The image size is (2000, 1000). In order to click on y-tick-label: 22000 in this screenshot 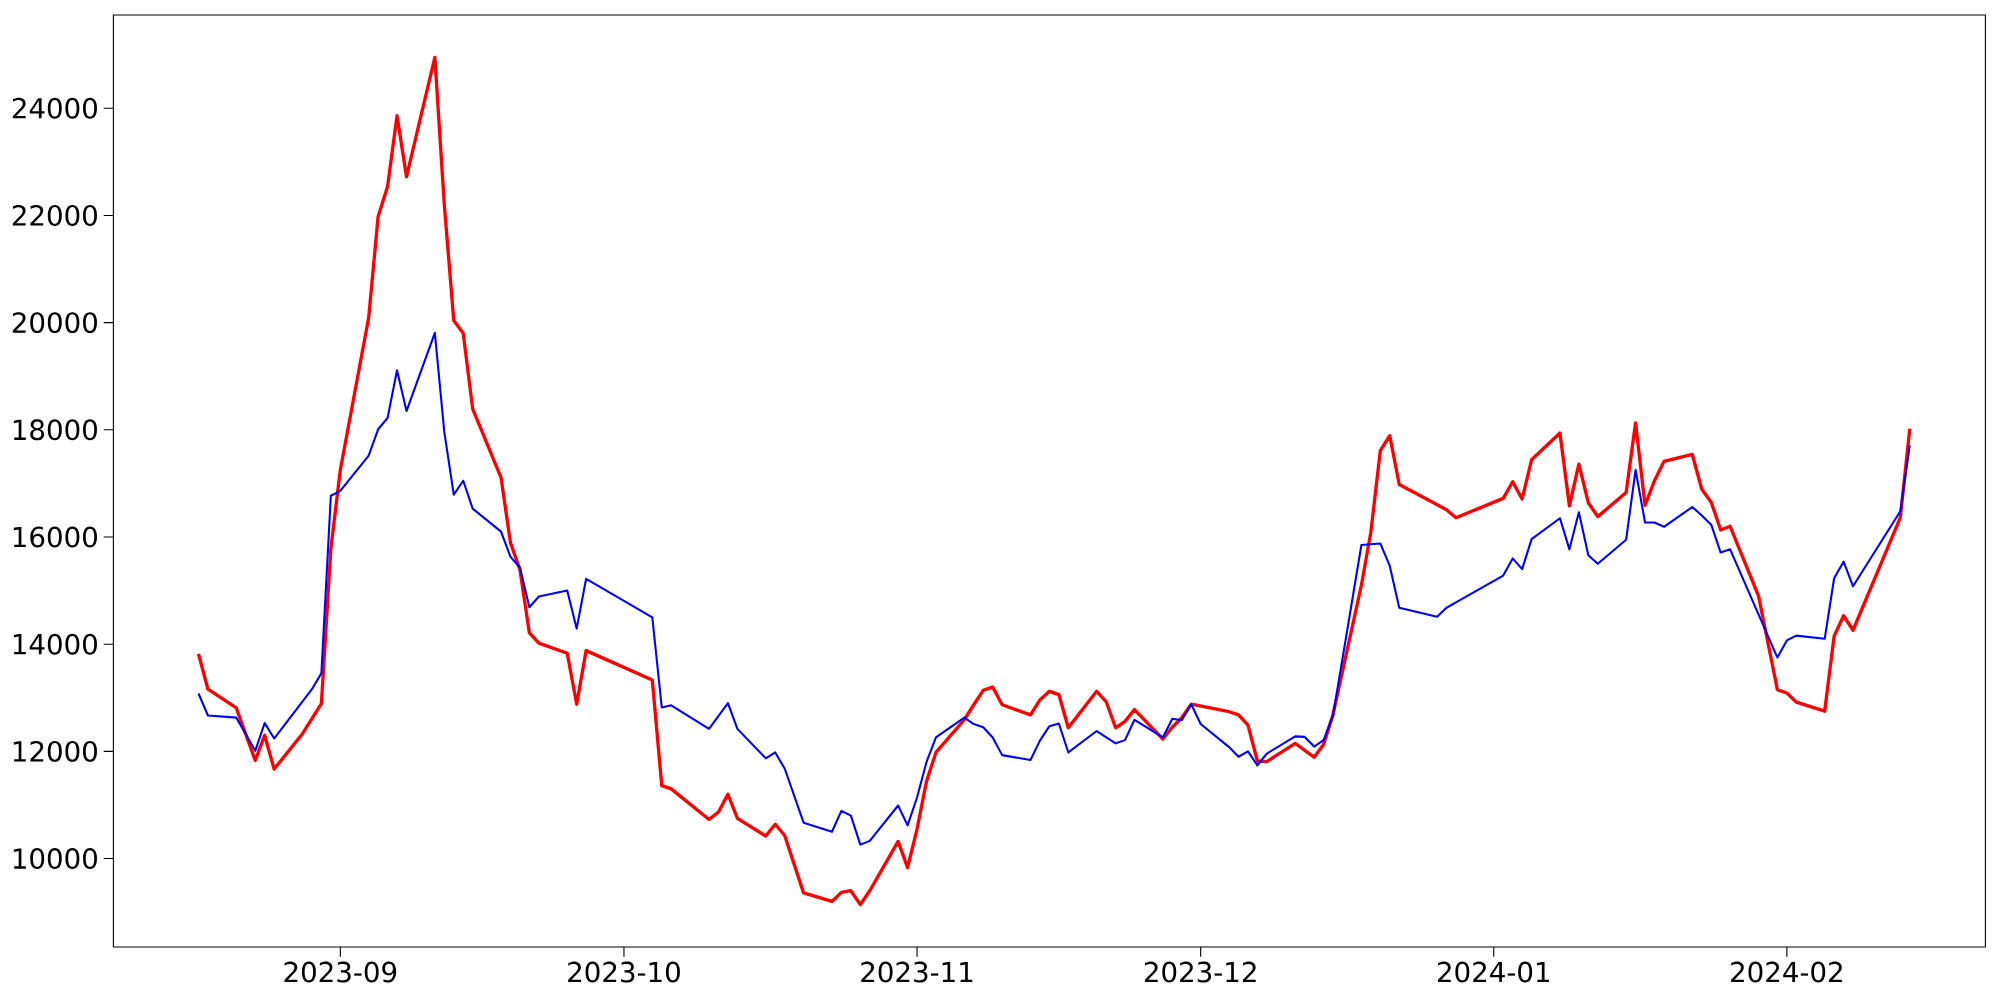, I will do `click(54, 215)`.